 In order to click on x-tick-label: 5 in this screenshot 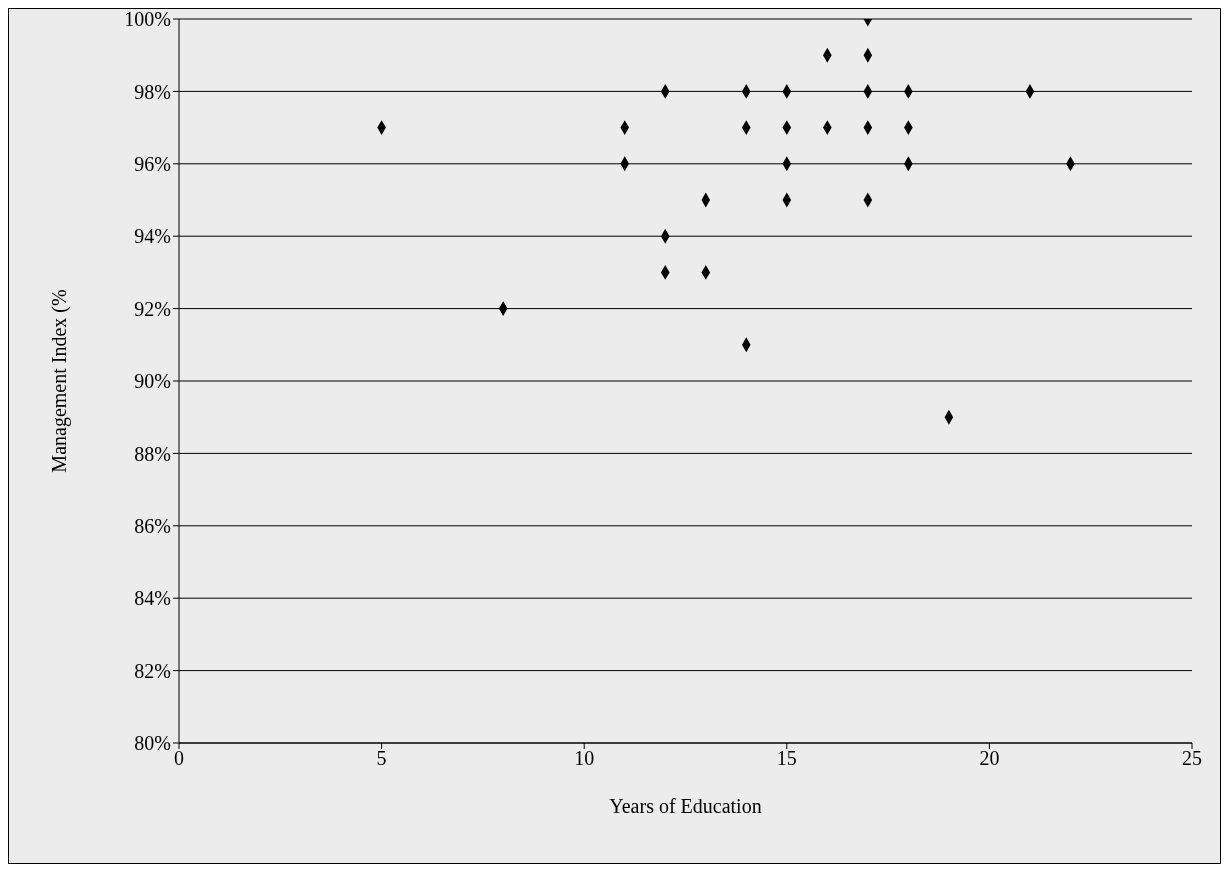, I will do `click(381, 758)`.